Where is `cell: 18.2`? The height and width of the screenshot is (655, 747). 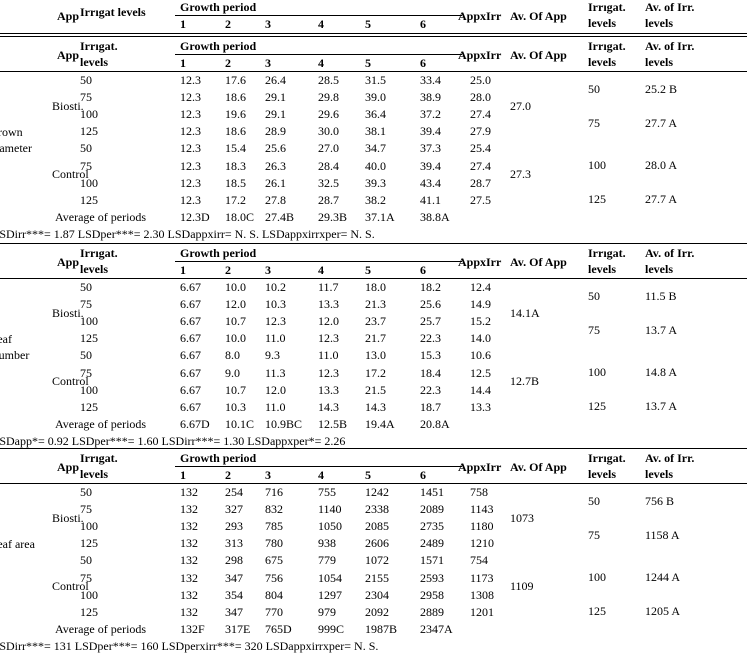 cell: 18.2 is located at coordinates (430, 287).